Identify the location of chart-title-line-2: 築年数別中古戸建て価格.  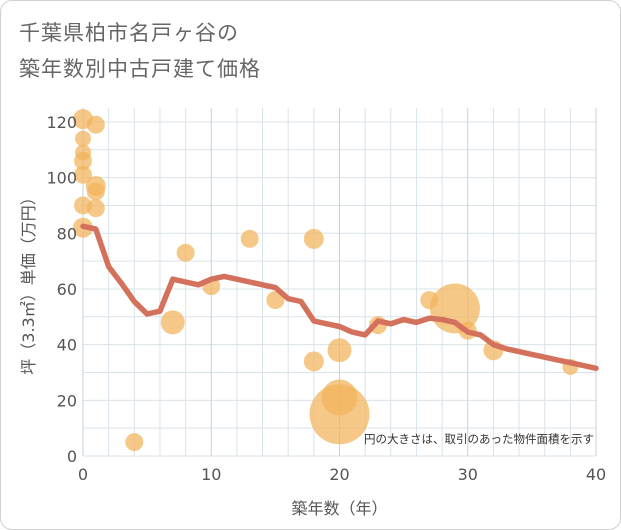
(140, 69).